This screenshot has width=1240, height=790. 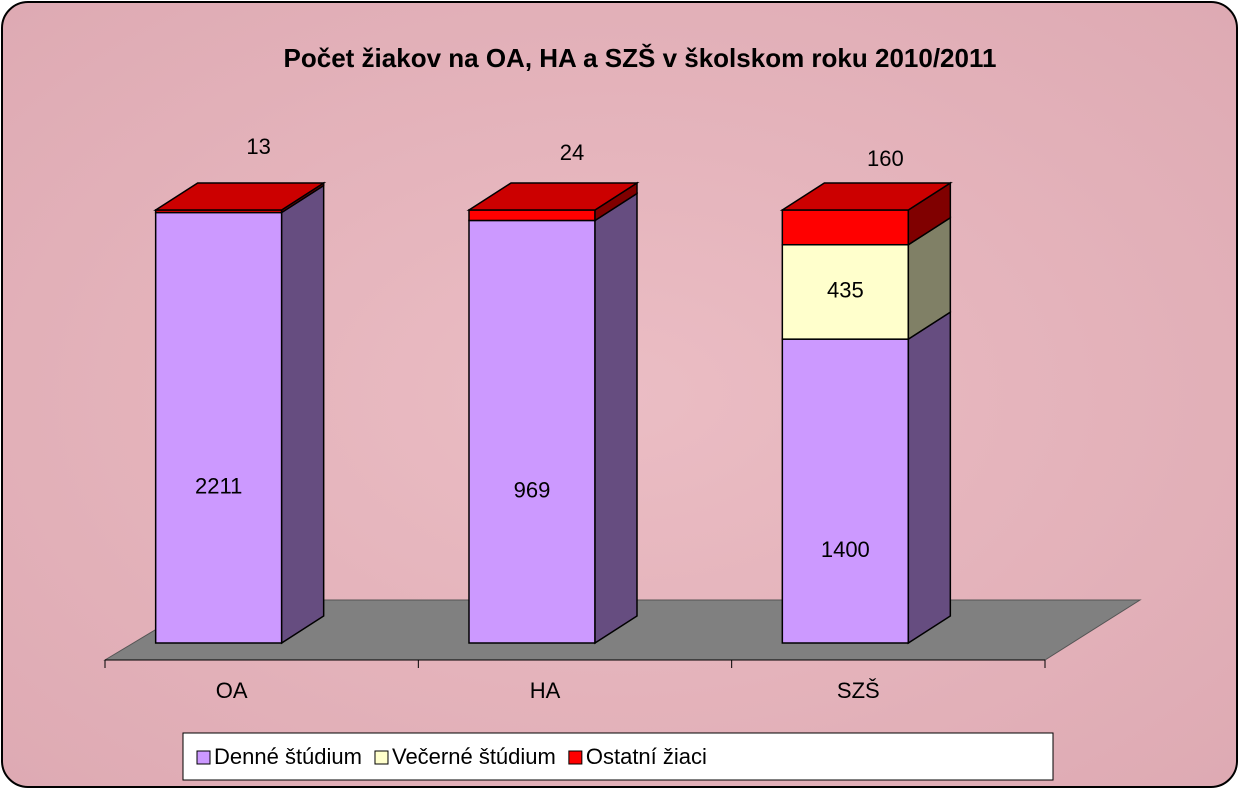 I want to click on data-label: 435, so click(x=845, y=290).